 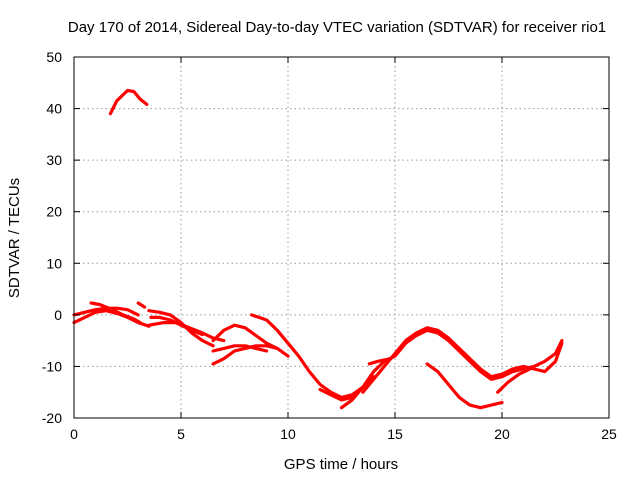 I want to click on y-tick-label: -10, so click(x=52, y=366).